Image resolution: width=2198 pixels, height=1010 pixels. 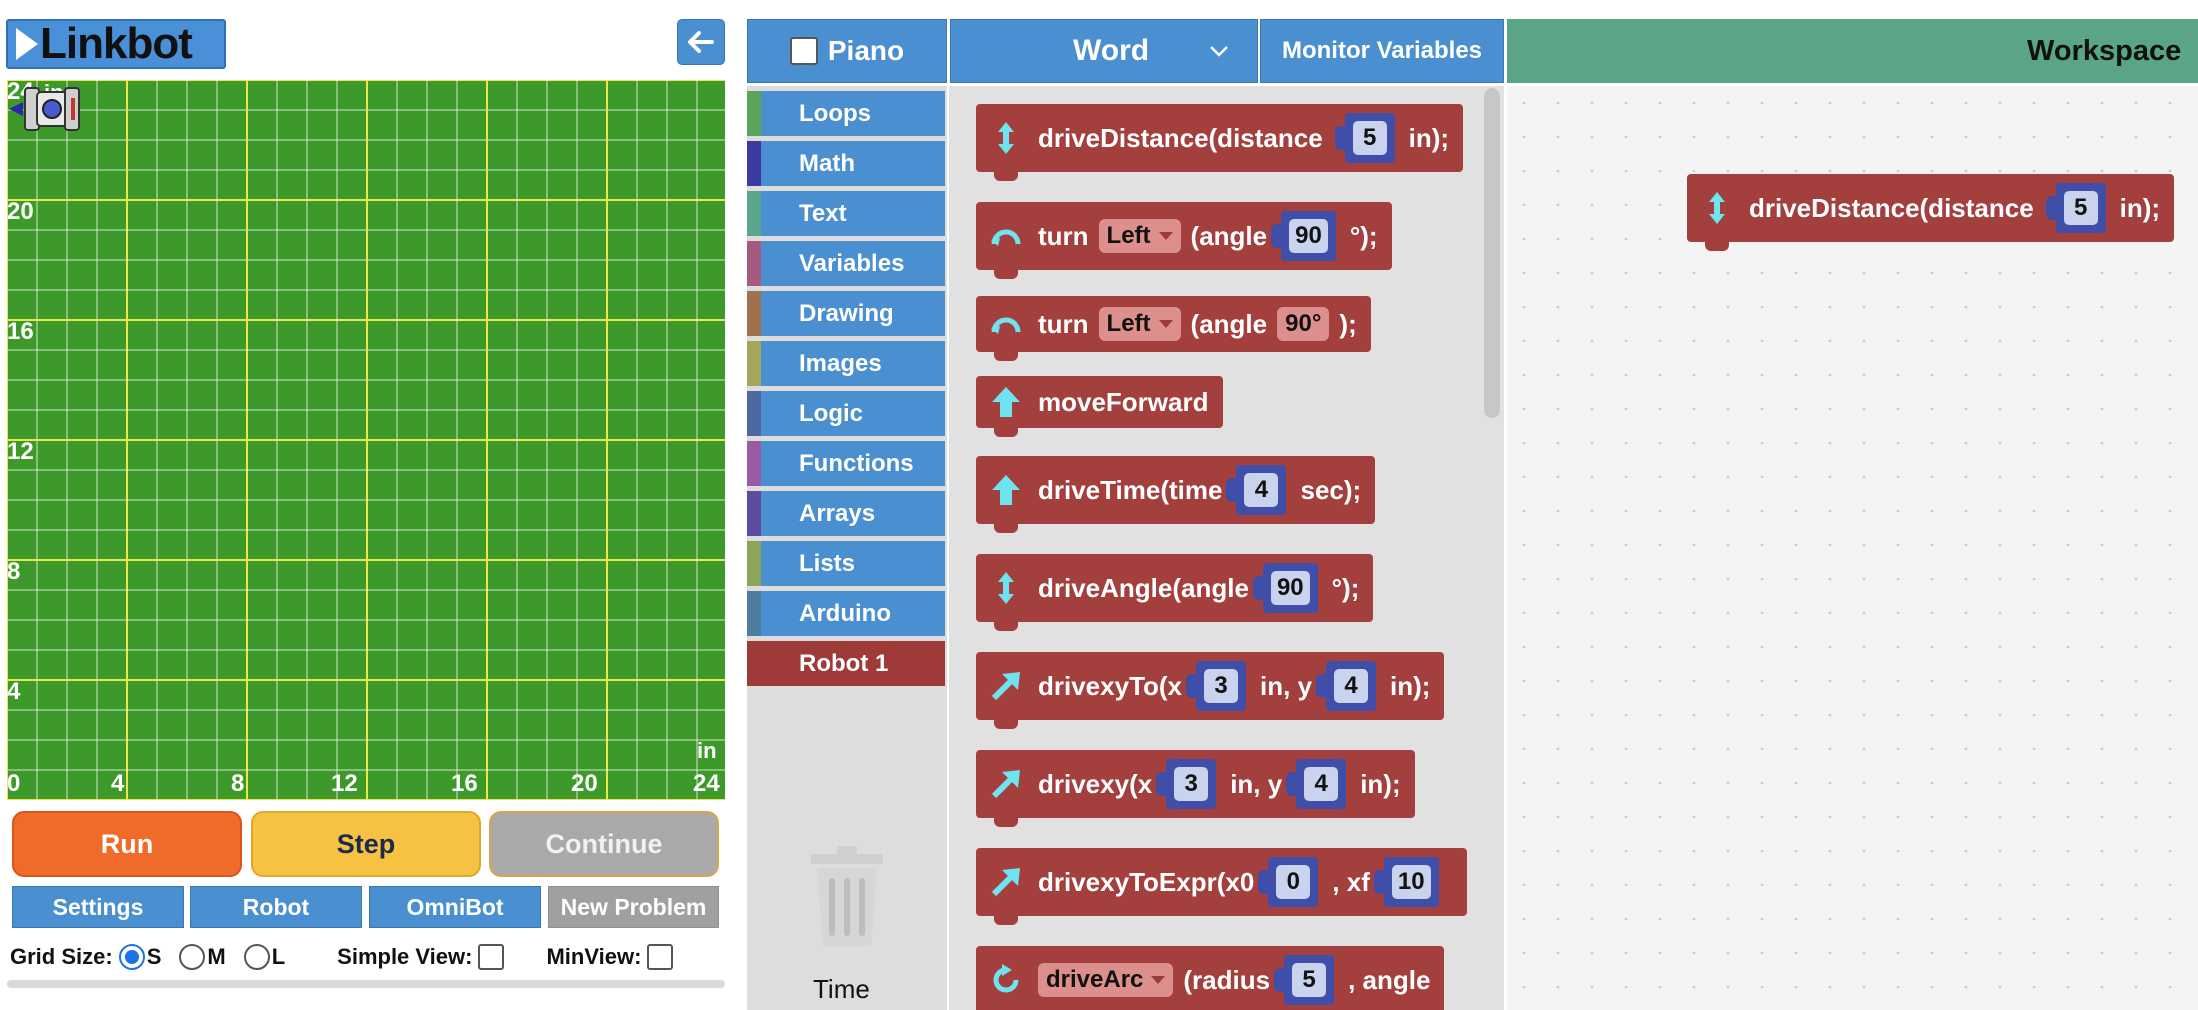 I want to click on block-unit: °);, so click(x=1363, y=235).